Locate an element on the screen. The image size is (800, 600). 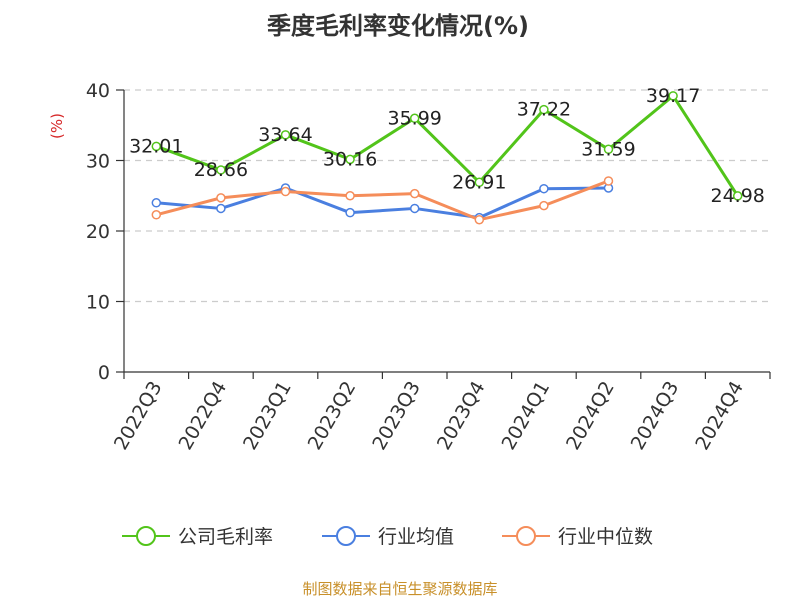
x-tick-label: 2024Q3 is located at coordinates (655, 416).